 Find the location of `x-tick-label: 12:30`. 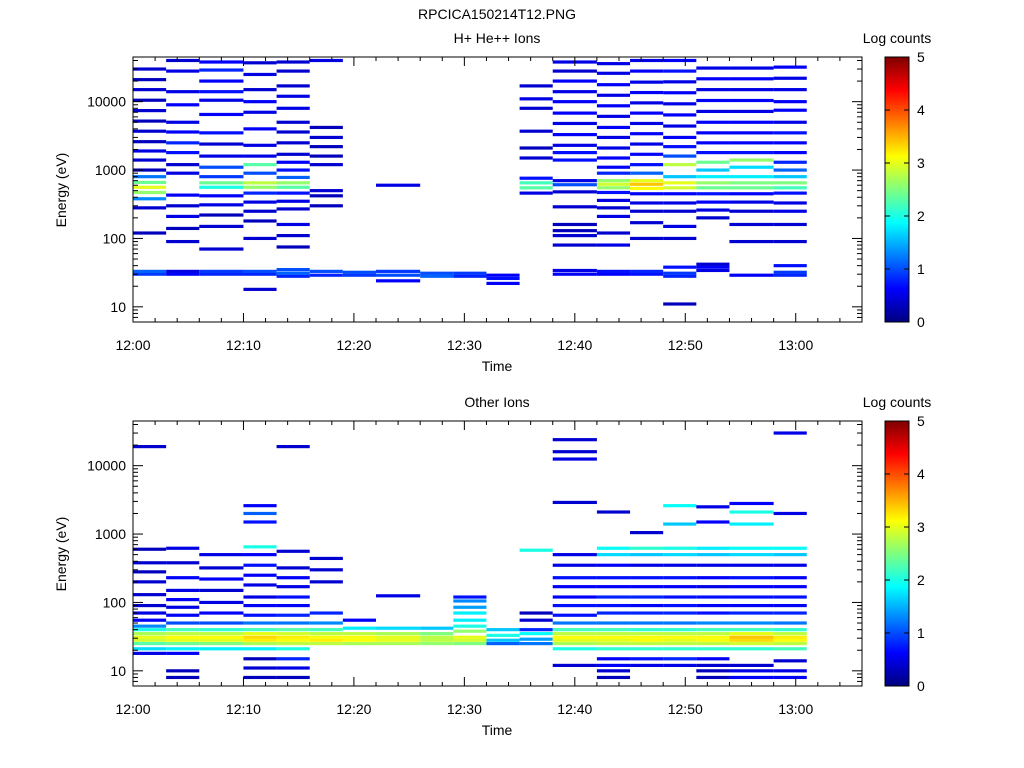

x-tick-label: 12:30 is located at coordinates (464, 709).